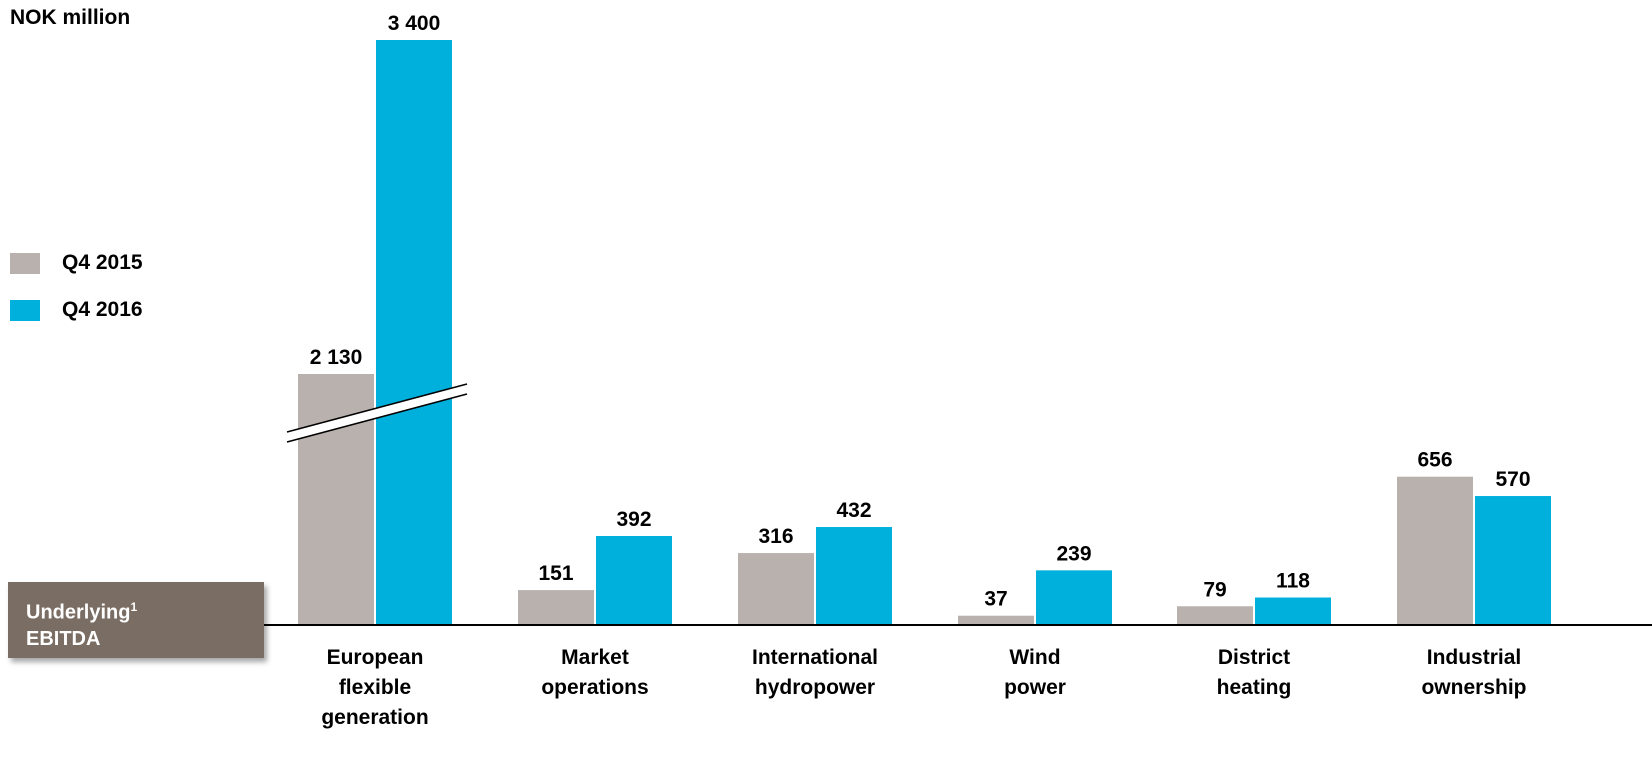 Image resolution: width=1652 pixels, height=768 pixels. I want to click on legend-swatch-q4-2015, so click(25, 263).